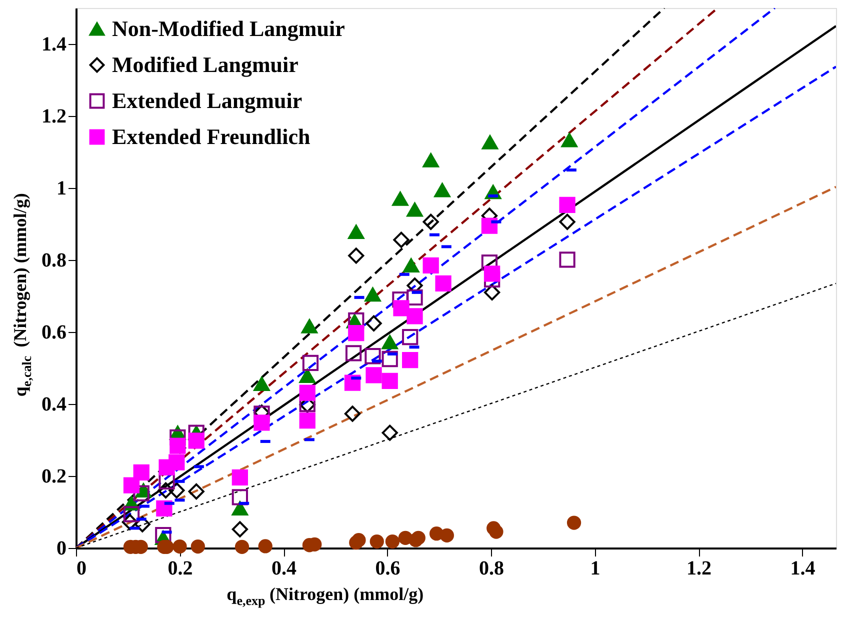  I want to click on y-tick-label: 0.8, so click(54, 261).